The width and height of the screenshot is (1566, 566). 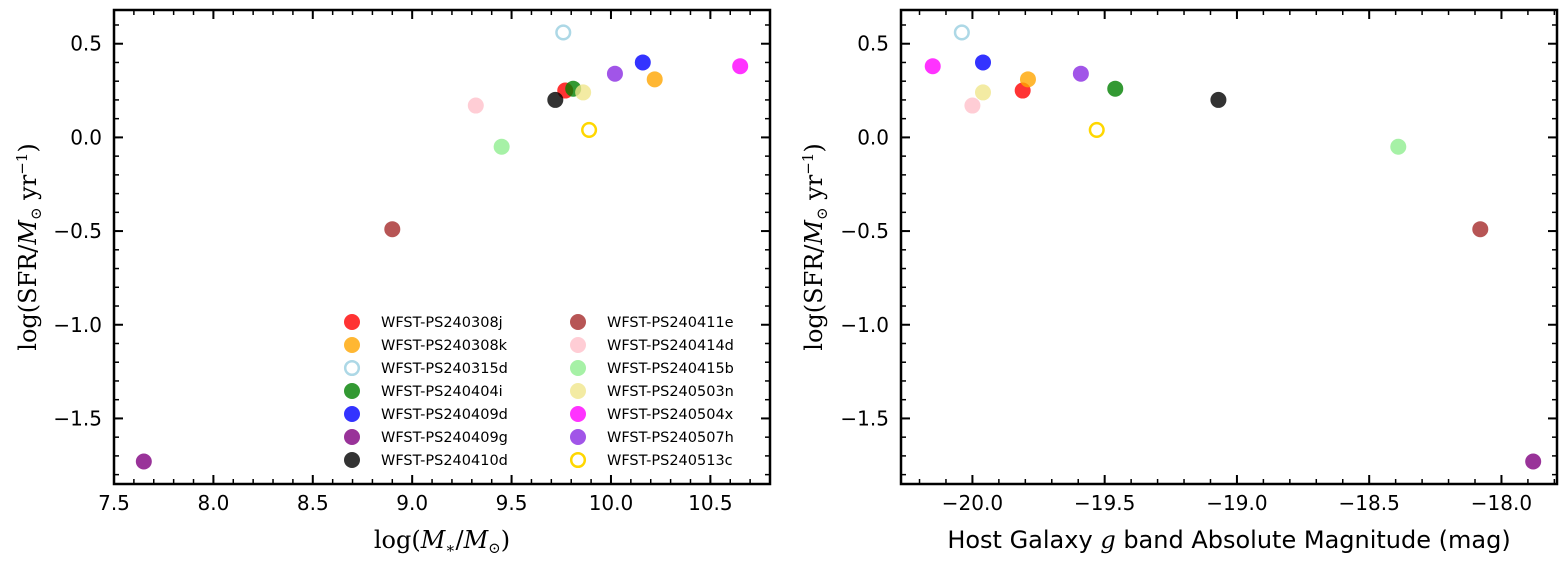 I want to click on right-x-tick-label: −18.0, so click(x=1501, y=503).